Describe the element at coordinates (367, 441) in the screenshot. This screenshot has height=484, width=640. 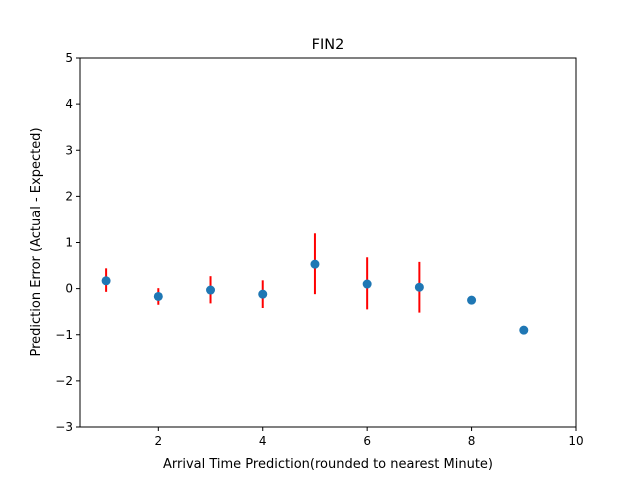
I see `x-tick-label: 6` at that location.